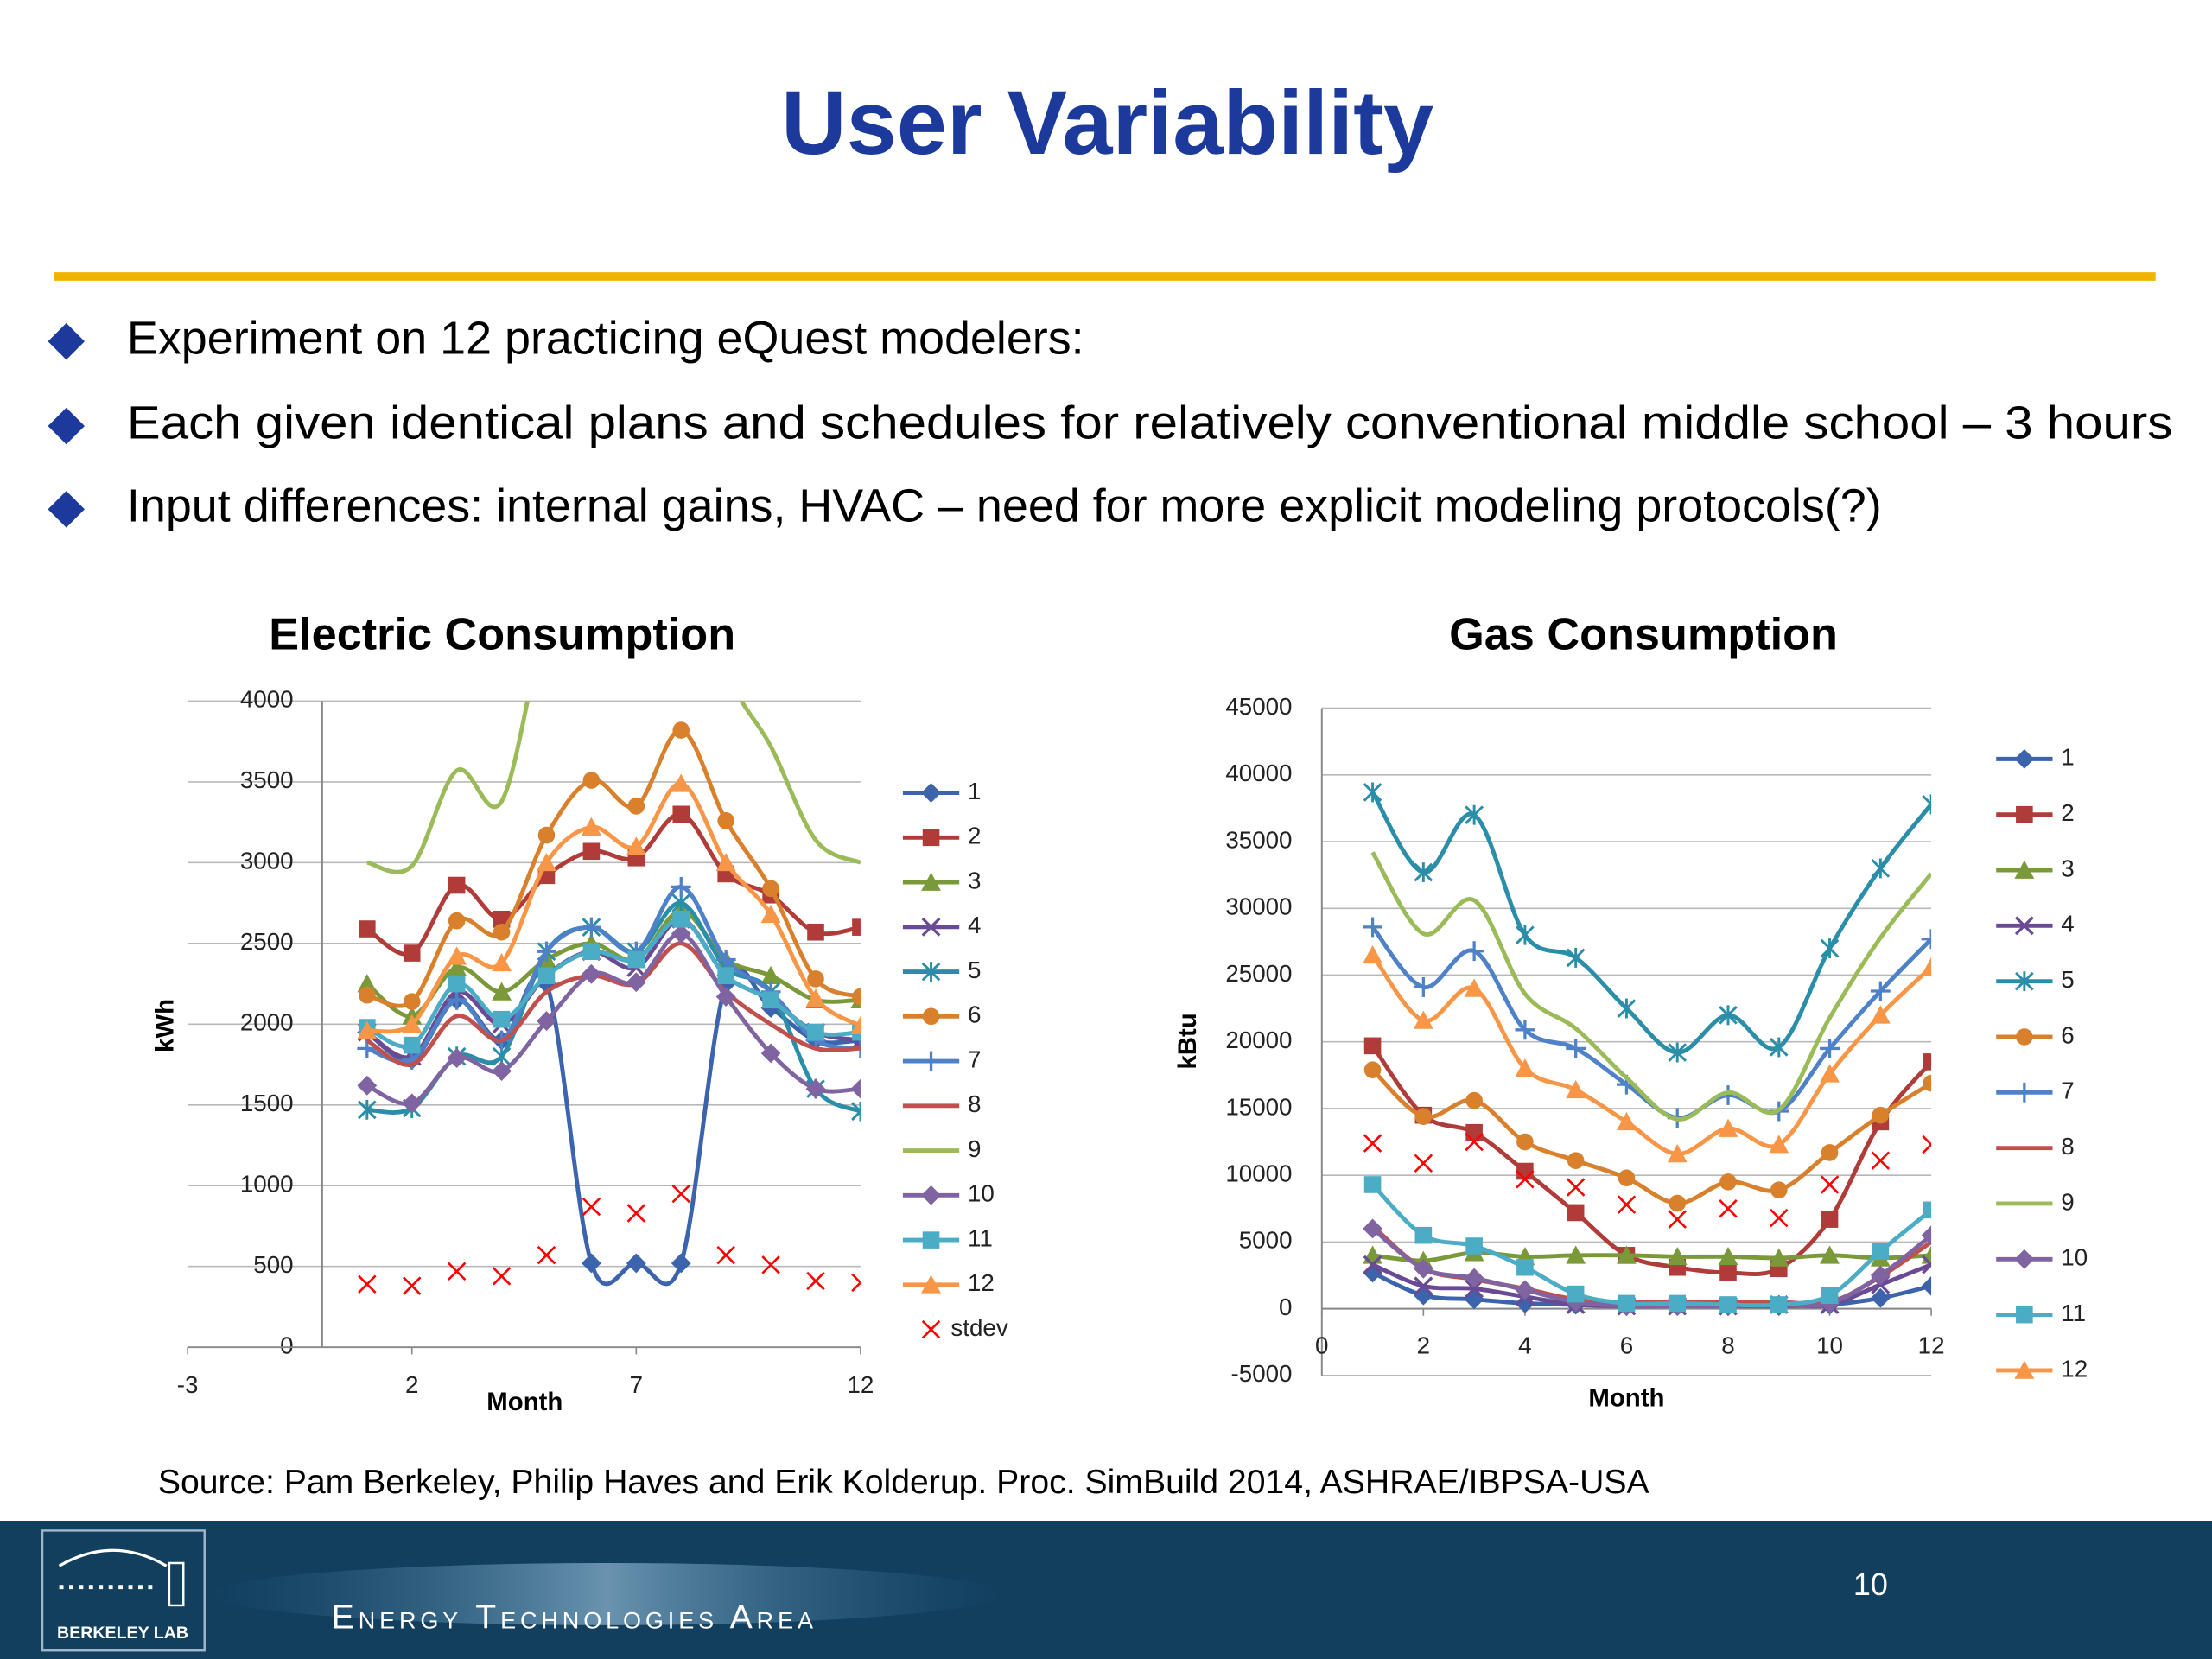 The width and height of the screenshot is (2212, 1659). I want to click on footer-glow, so click(606, 1593).